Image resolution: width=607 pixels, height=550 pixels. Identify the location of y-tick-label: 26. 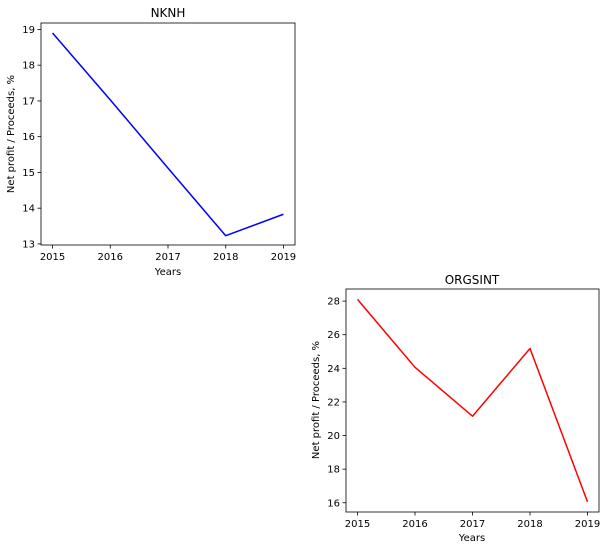
(333, 335).